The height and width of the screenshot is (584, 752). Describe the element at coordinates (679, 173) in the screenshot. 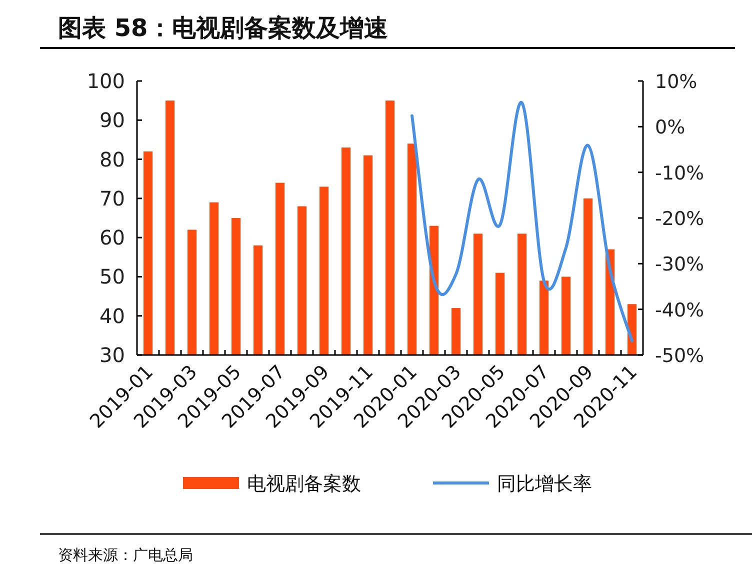

I see `y2-tick-label: -10%` at that location.